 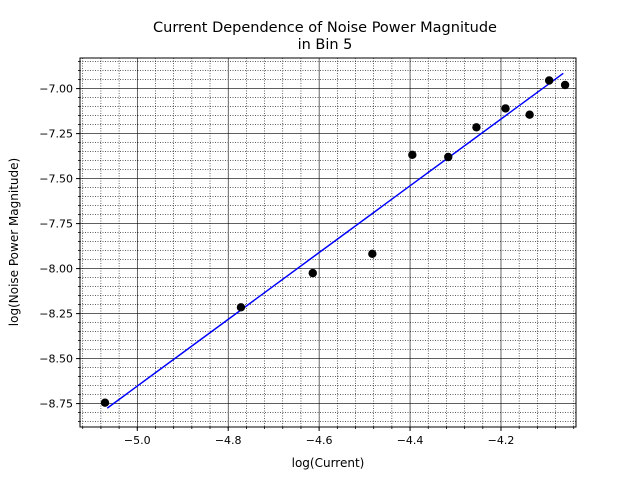 What do you see at coordinates (56, 269) in the screenshot?
I see `y-tick-label: −8.00` at bounding box center [56, 269].